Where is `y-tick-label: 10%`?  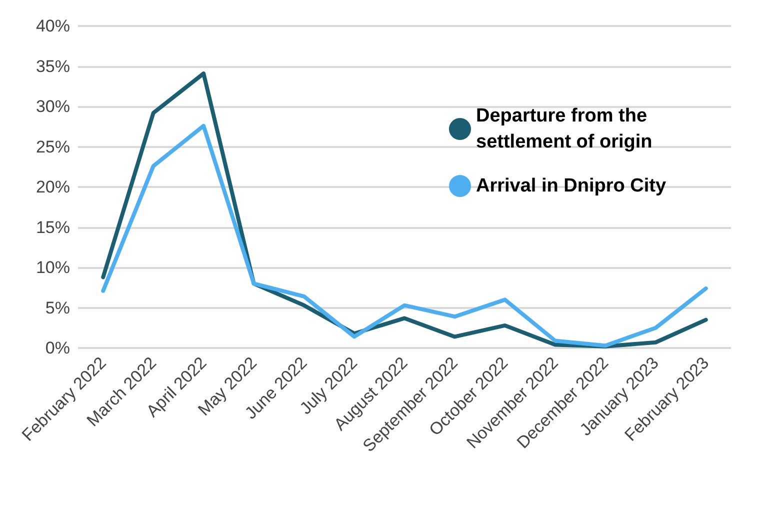 y-tick-label: 10% is located at coordinates (53, 267).